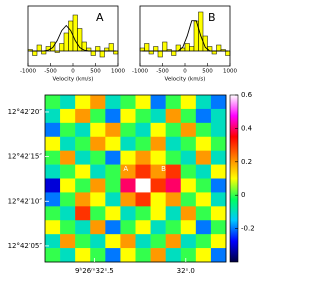 The height and width of the screenshot is (290, 320). I want to click on y-tick-label: 12°42′20″, so click(25, 112).